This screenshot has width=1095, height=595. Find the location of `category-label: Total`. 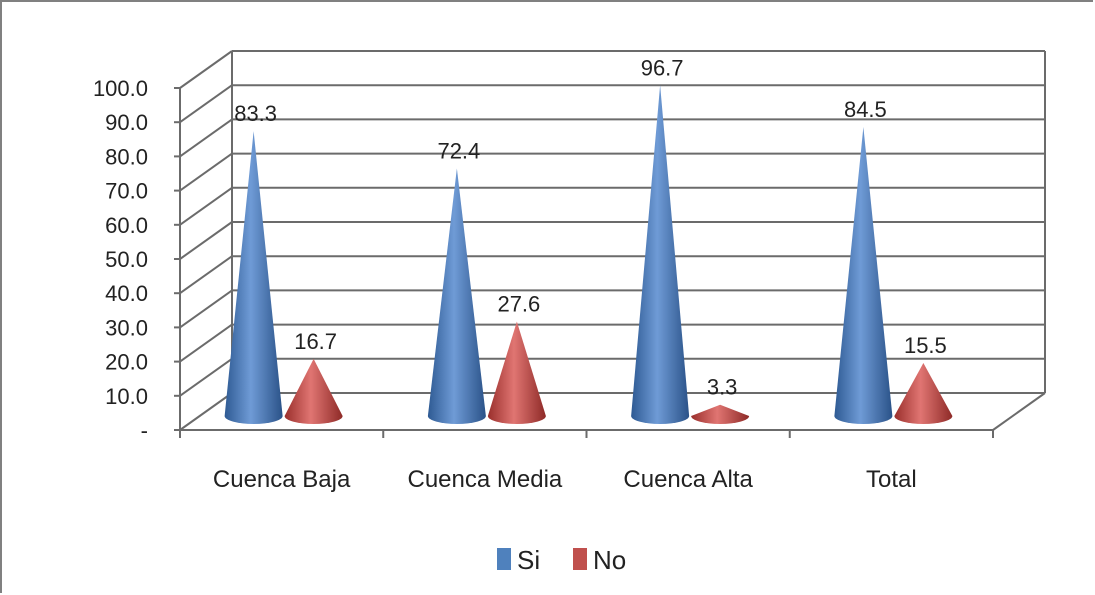

category-label: Total is located at coordinates (891, 479).